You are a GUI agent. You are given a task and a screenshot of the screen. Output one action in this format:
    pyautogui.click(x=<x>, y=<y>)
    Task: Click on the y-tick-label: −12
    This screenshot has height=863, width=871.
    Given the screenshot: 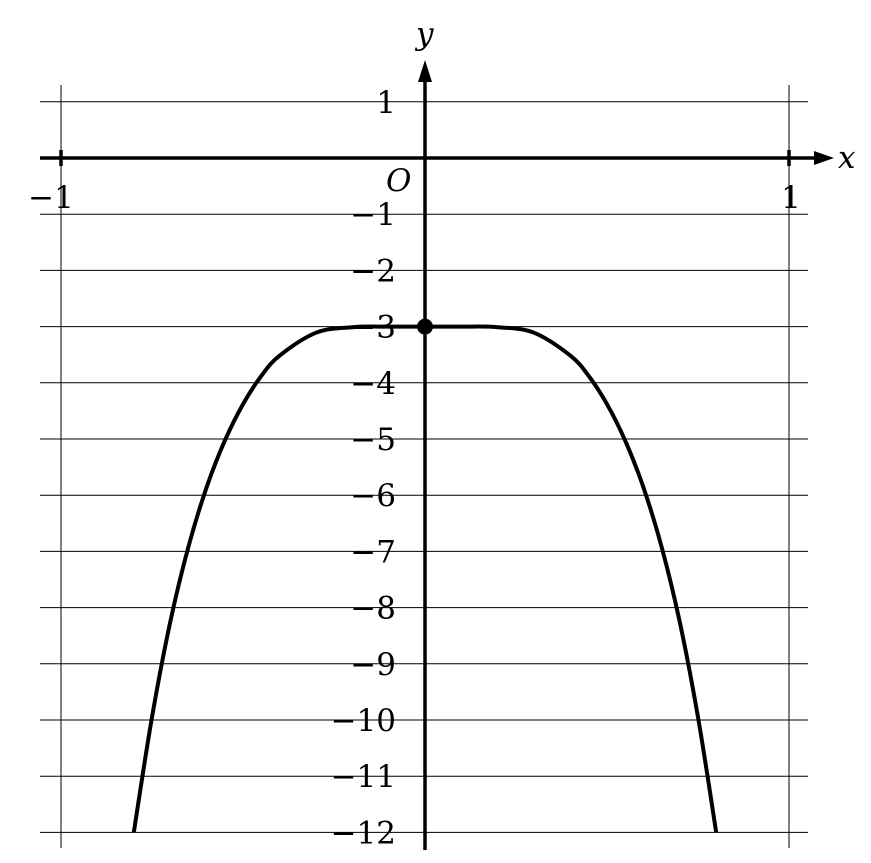 What is the action you would take?
    pyautogui.click(x=363, y=833)
    